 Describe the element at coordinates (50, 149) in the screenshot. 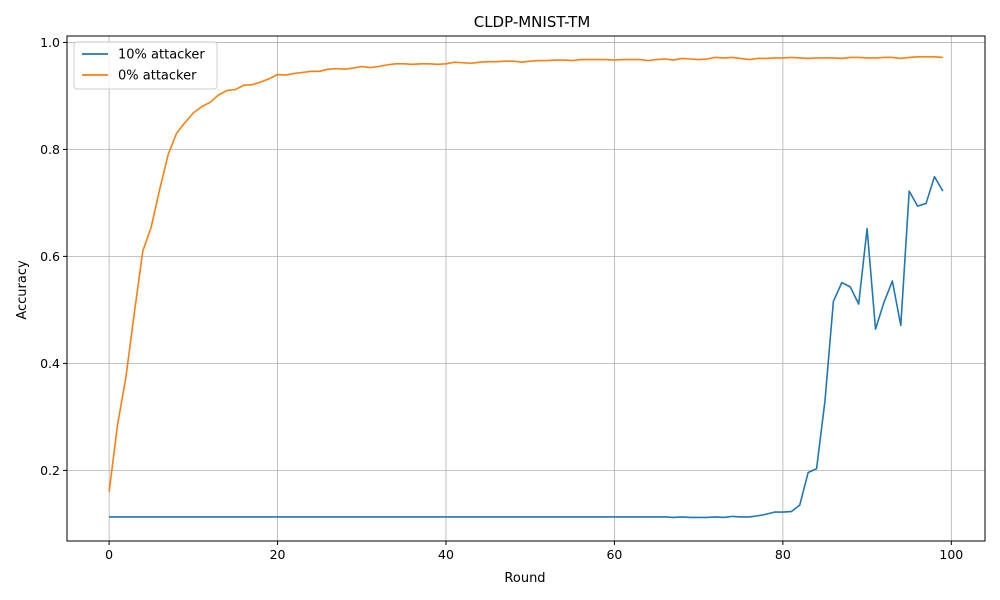

I see `y-tick-label: 0.8` at that location.